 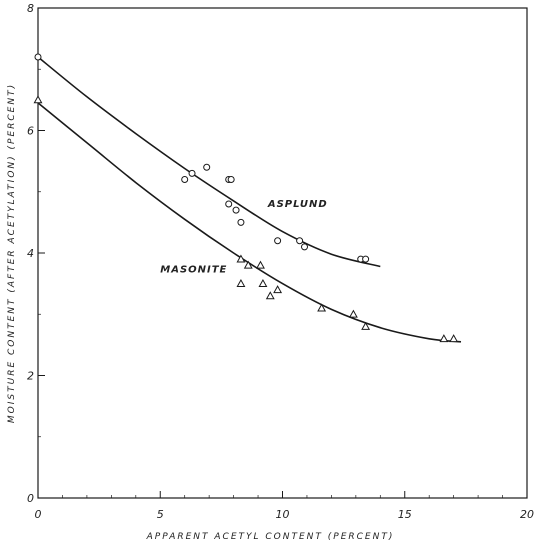 What do you see at coordinates (30, 376) in the screenshot?
I see `y-tick-label: 2` at bounding box center [30, 376].